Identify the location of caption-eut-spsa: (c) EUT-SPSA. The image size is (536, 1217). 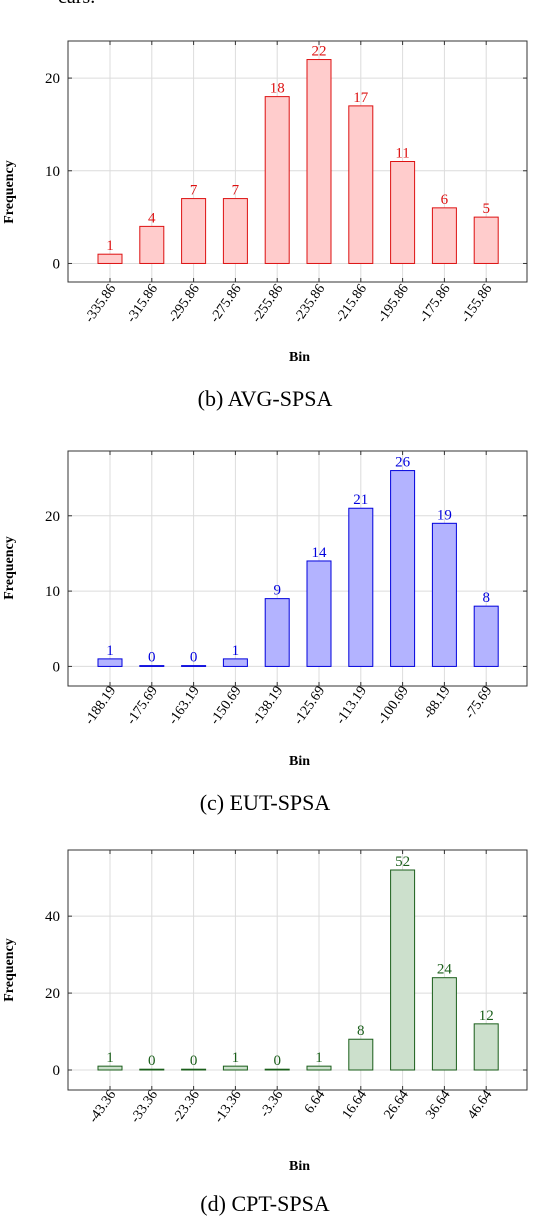
(265, 802).